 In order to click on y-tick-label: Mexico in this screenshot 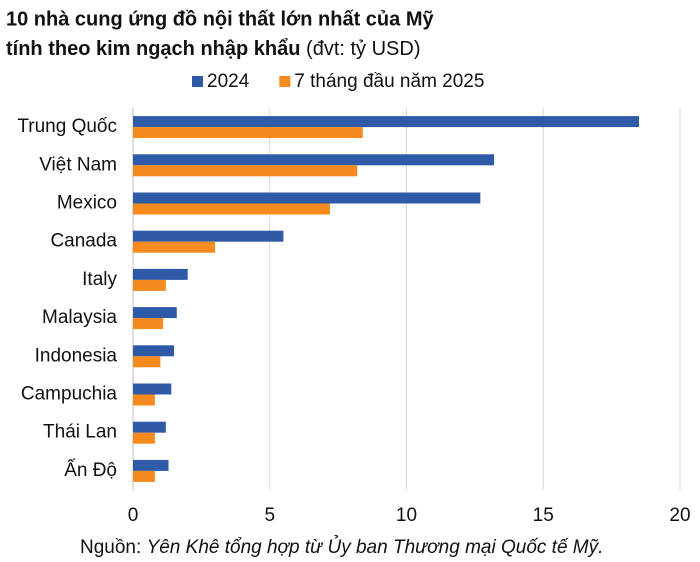, I will do `click(87, 203)`.